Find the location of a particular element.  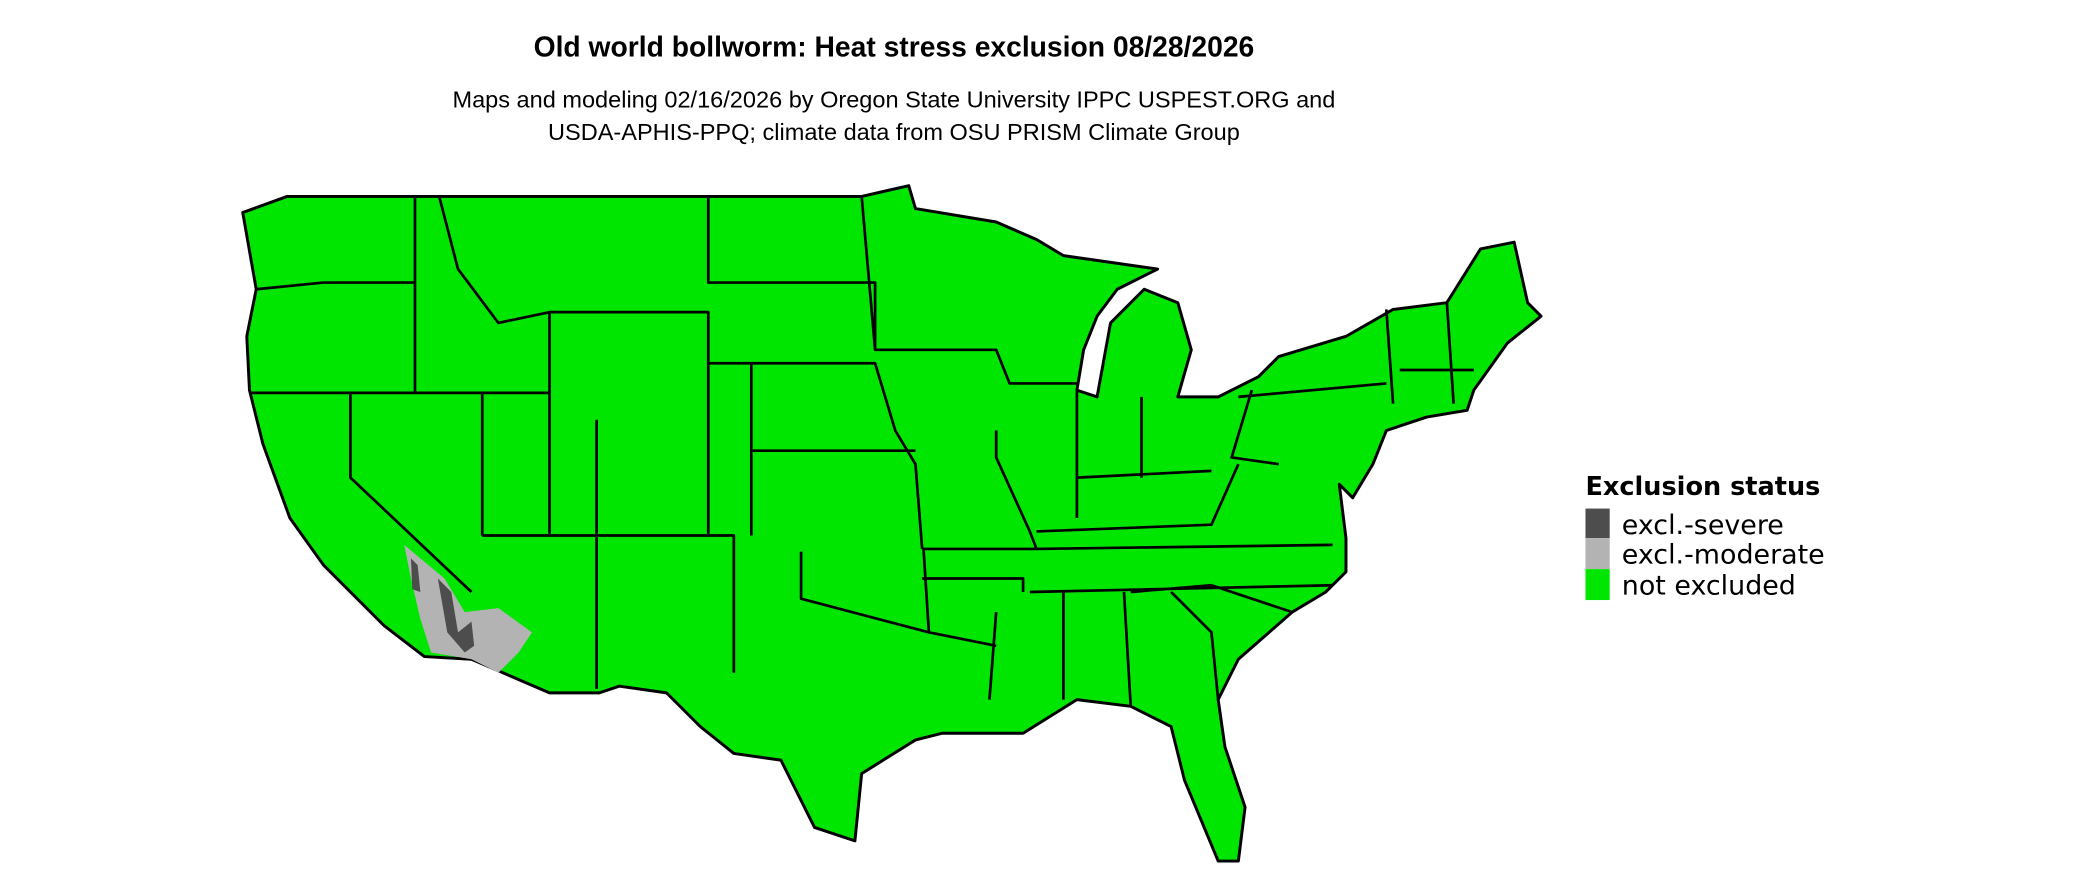

legend-swatch-severe is located at coordinates (1597, 523).